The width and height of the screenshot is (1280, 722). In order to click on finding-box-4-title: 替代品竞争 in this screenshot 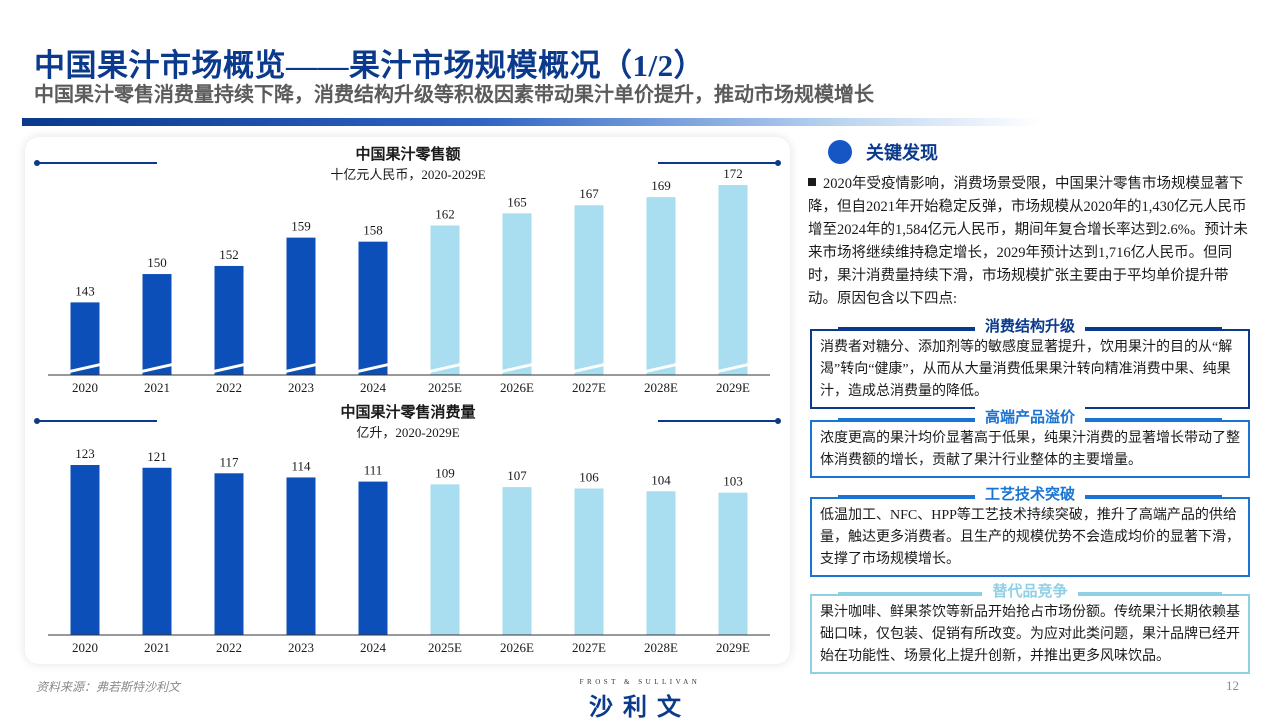, I will do `click(1030, 592)`.